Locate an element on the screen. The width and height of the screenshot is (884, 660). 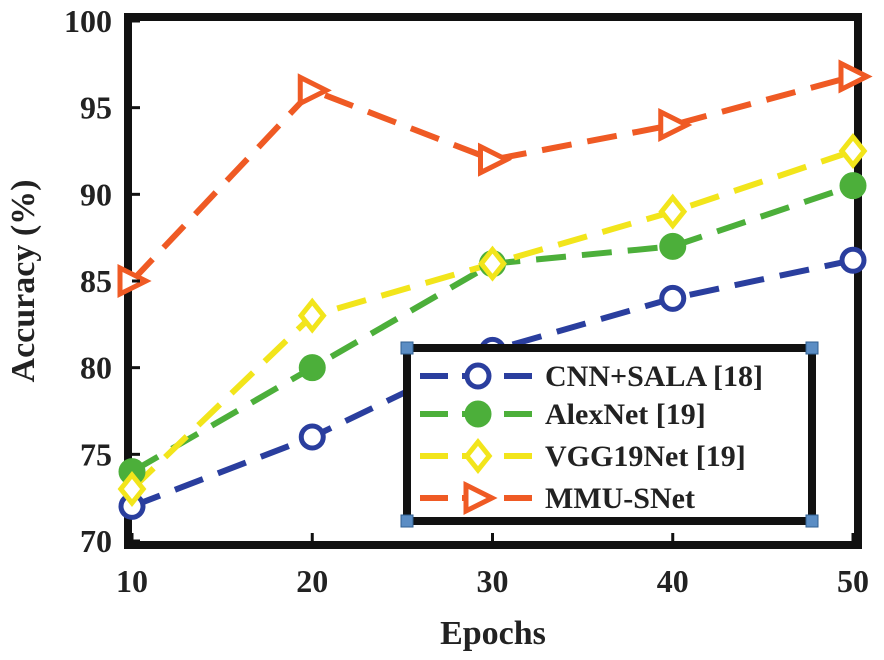
legend-label: CNN+SALA [18] is located at coordinates (654, 376).